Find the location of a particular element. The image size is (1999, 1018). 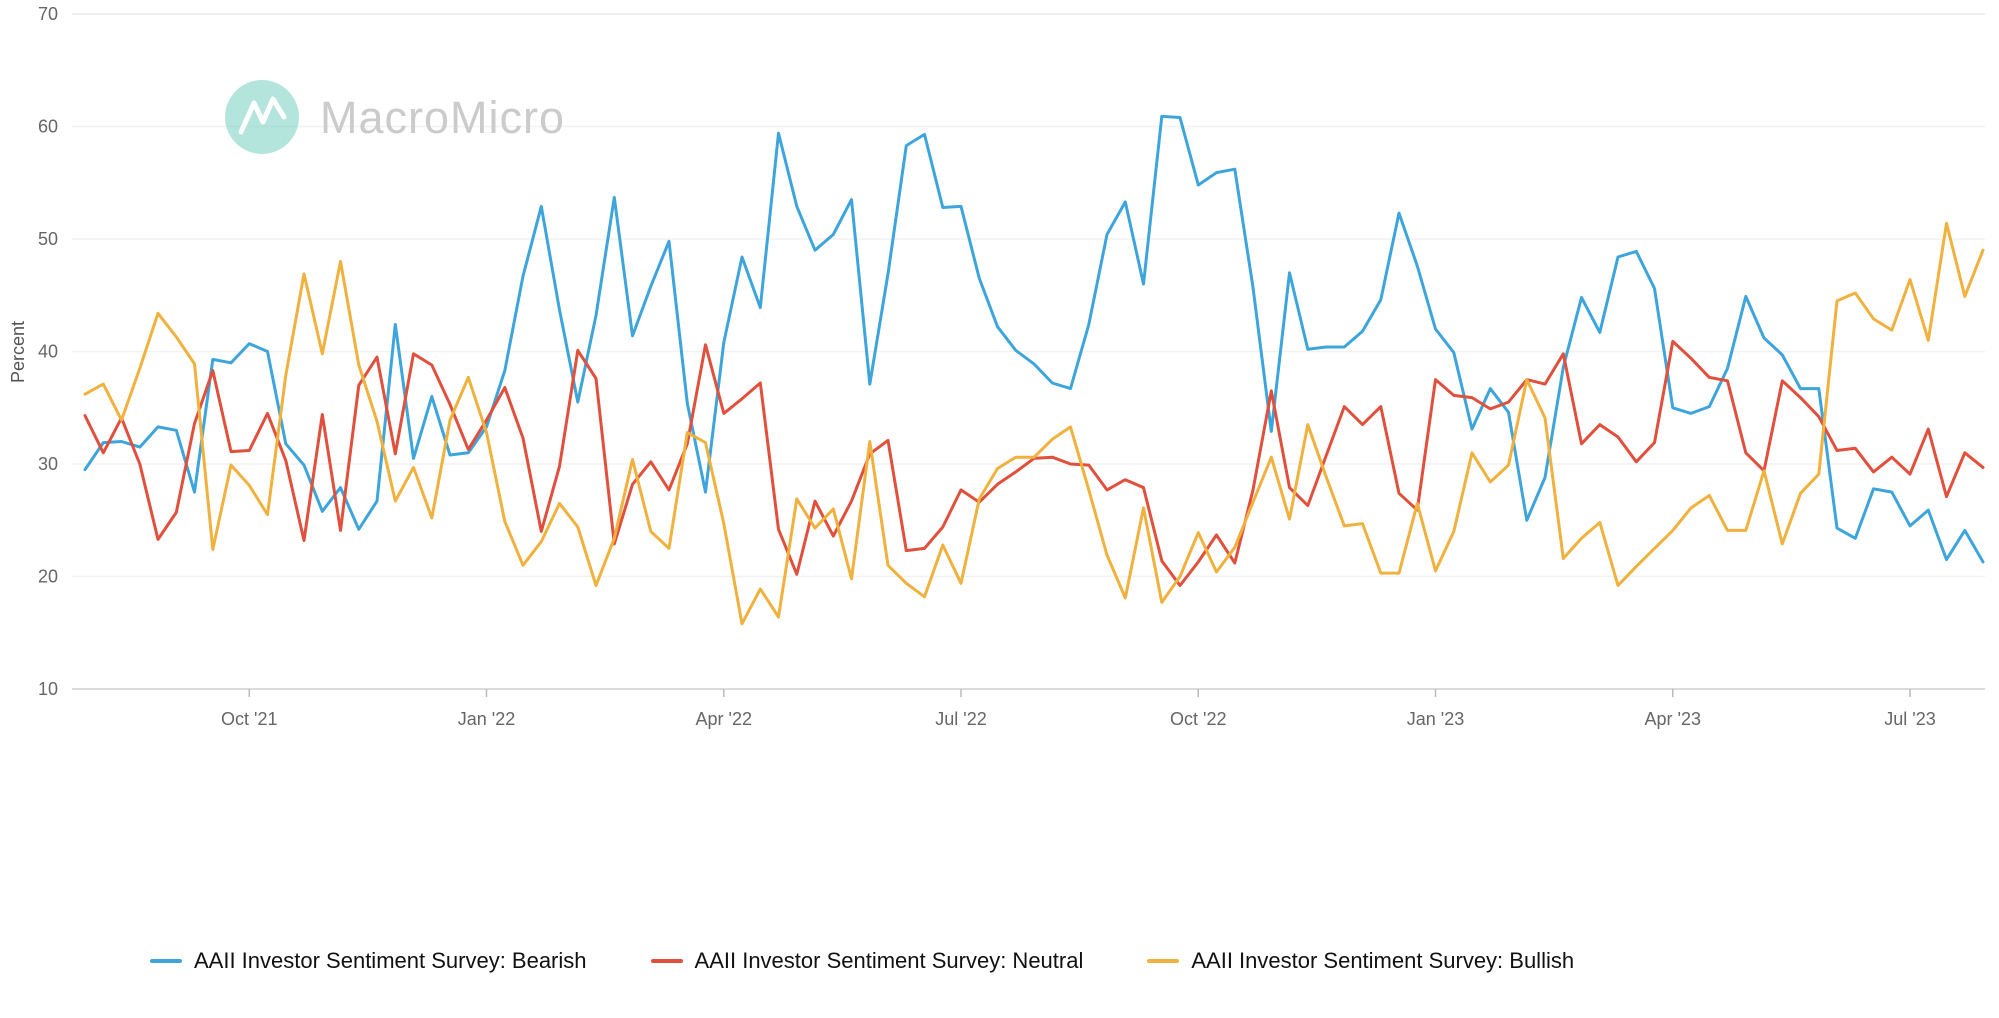

y-axis-tick-labels: 10 20 30 40 50 60 70 is located at coordinates (48, 351).